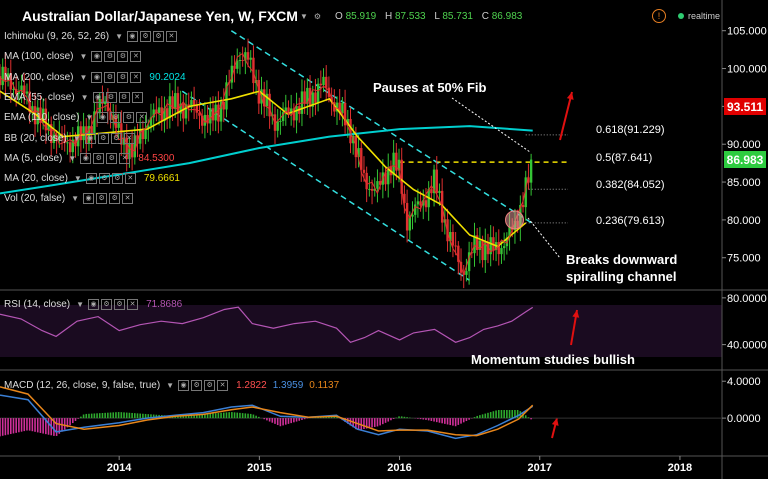  I want to click on rsi-legend: RSI (14, close) ▼ ◉ ⚙ ⚙ ✕ 71.8686, so click(93, 304).